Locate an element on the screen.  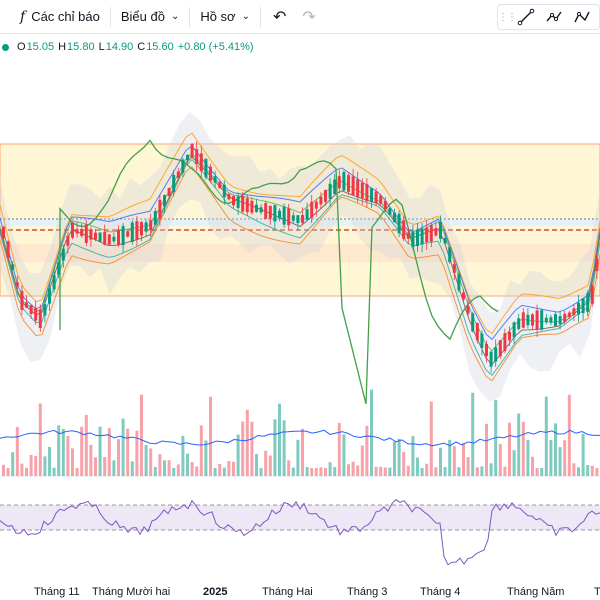
chart-type-label: Biểu đồ is located at coordinates (142, 16).